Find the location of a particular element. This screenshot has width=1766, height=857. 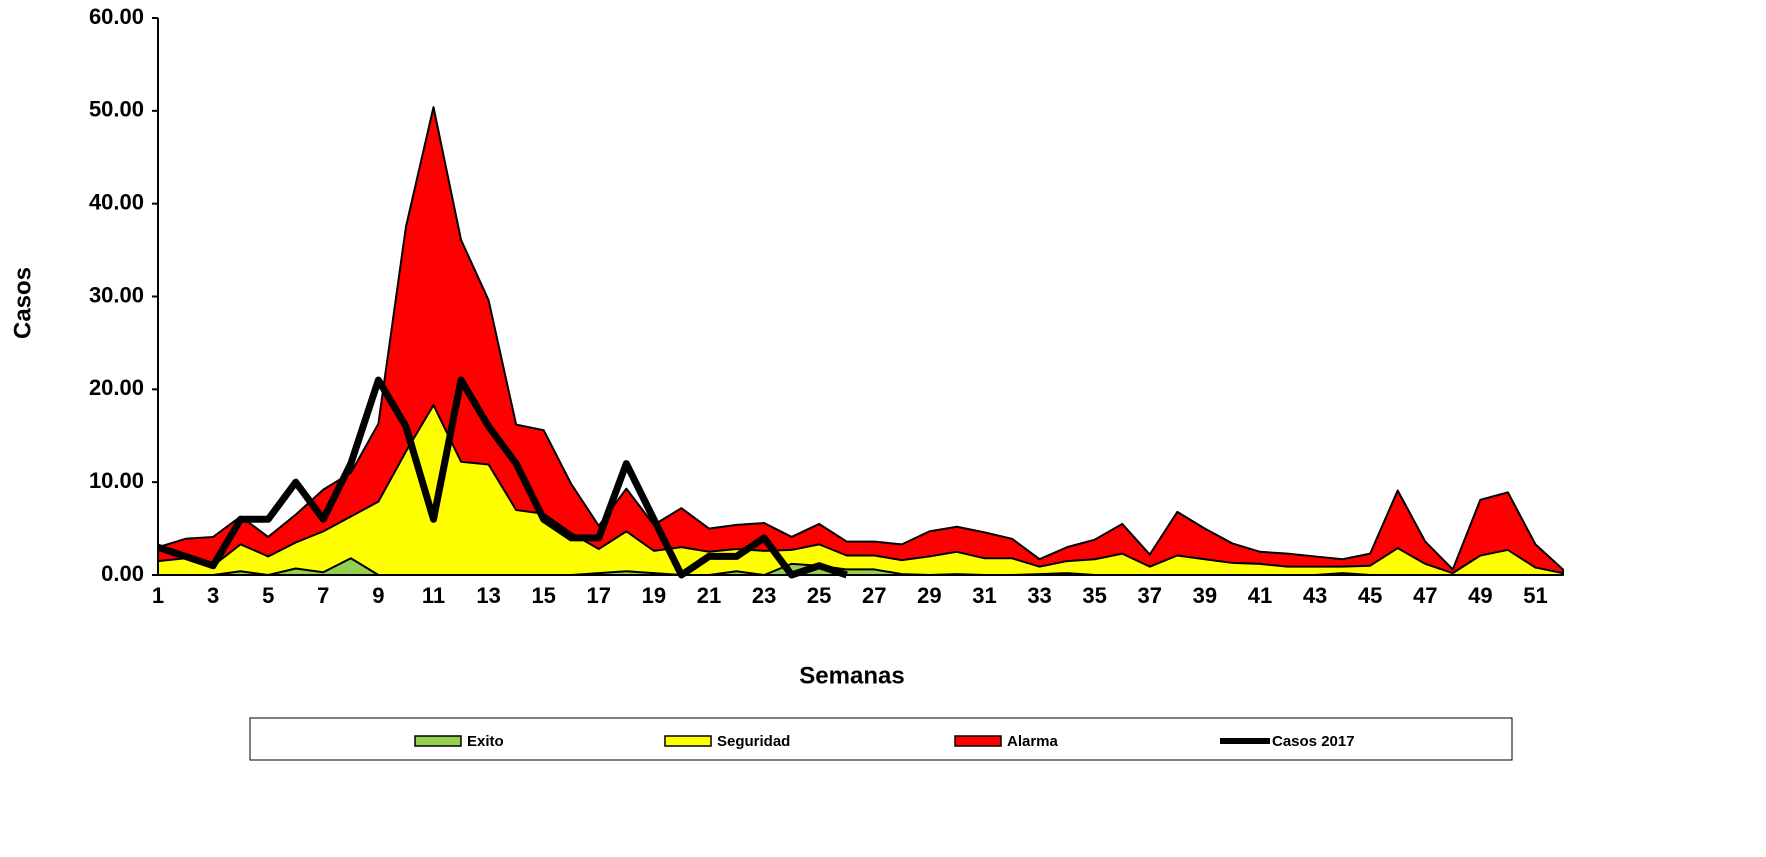

line is located at coordinates (502, 477).